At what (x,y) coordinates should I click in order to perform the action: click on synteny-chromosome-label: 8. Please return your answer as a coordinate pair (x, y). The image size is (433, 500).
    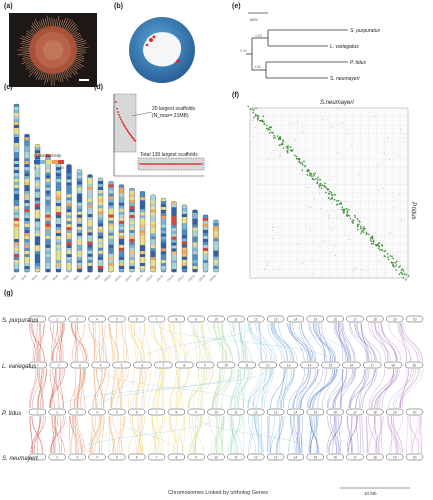
    Looking at the image, I should click on (184, 365).